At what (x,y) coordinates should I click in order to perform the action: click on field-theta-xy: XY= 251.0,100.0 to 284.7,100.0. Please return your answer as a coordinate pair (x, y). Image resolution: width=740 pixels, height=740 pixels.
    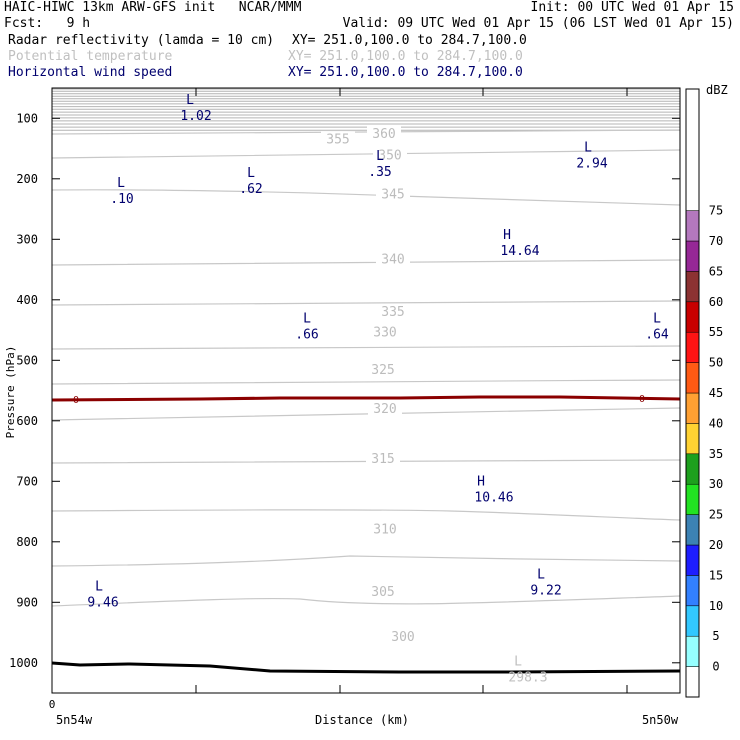
    Looking at the image, I should click on (405, 56).